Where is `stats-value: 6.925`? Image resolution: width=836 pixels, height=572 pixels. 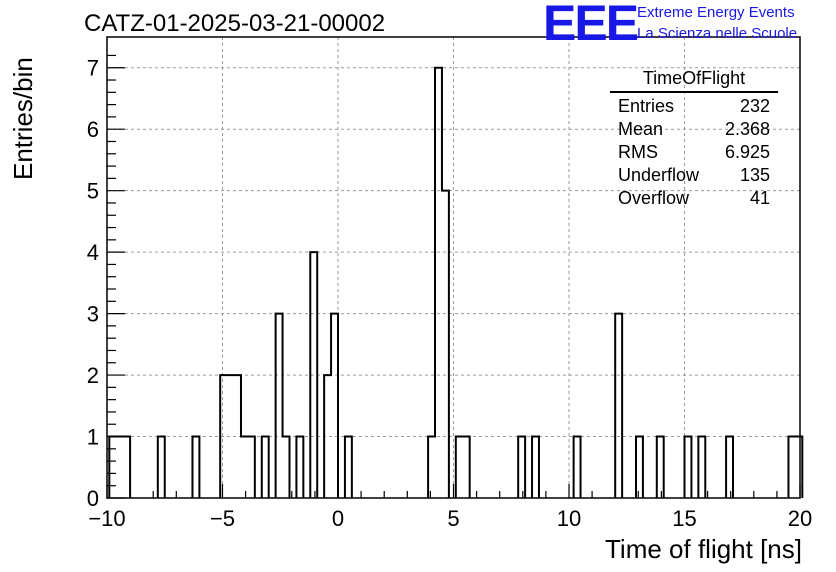
stats-value: 6.925 is located at coordinates (747, 152).